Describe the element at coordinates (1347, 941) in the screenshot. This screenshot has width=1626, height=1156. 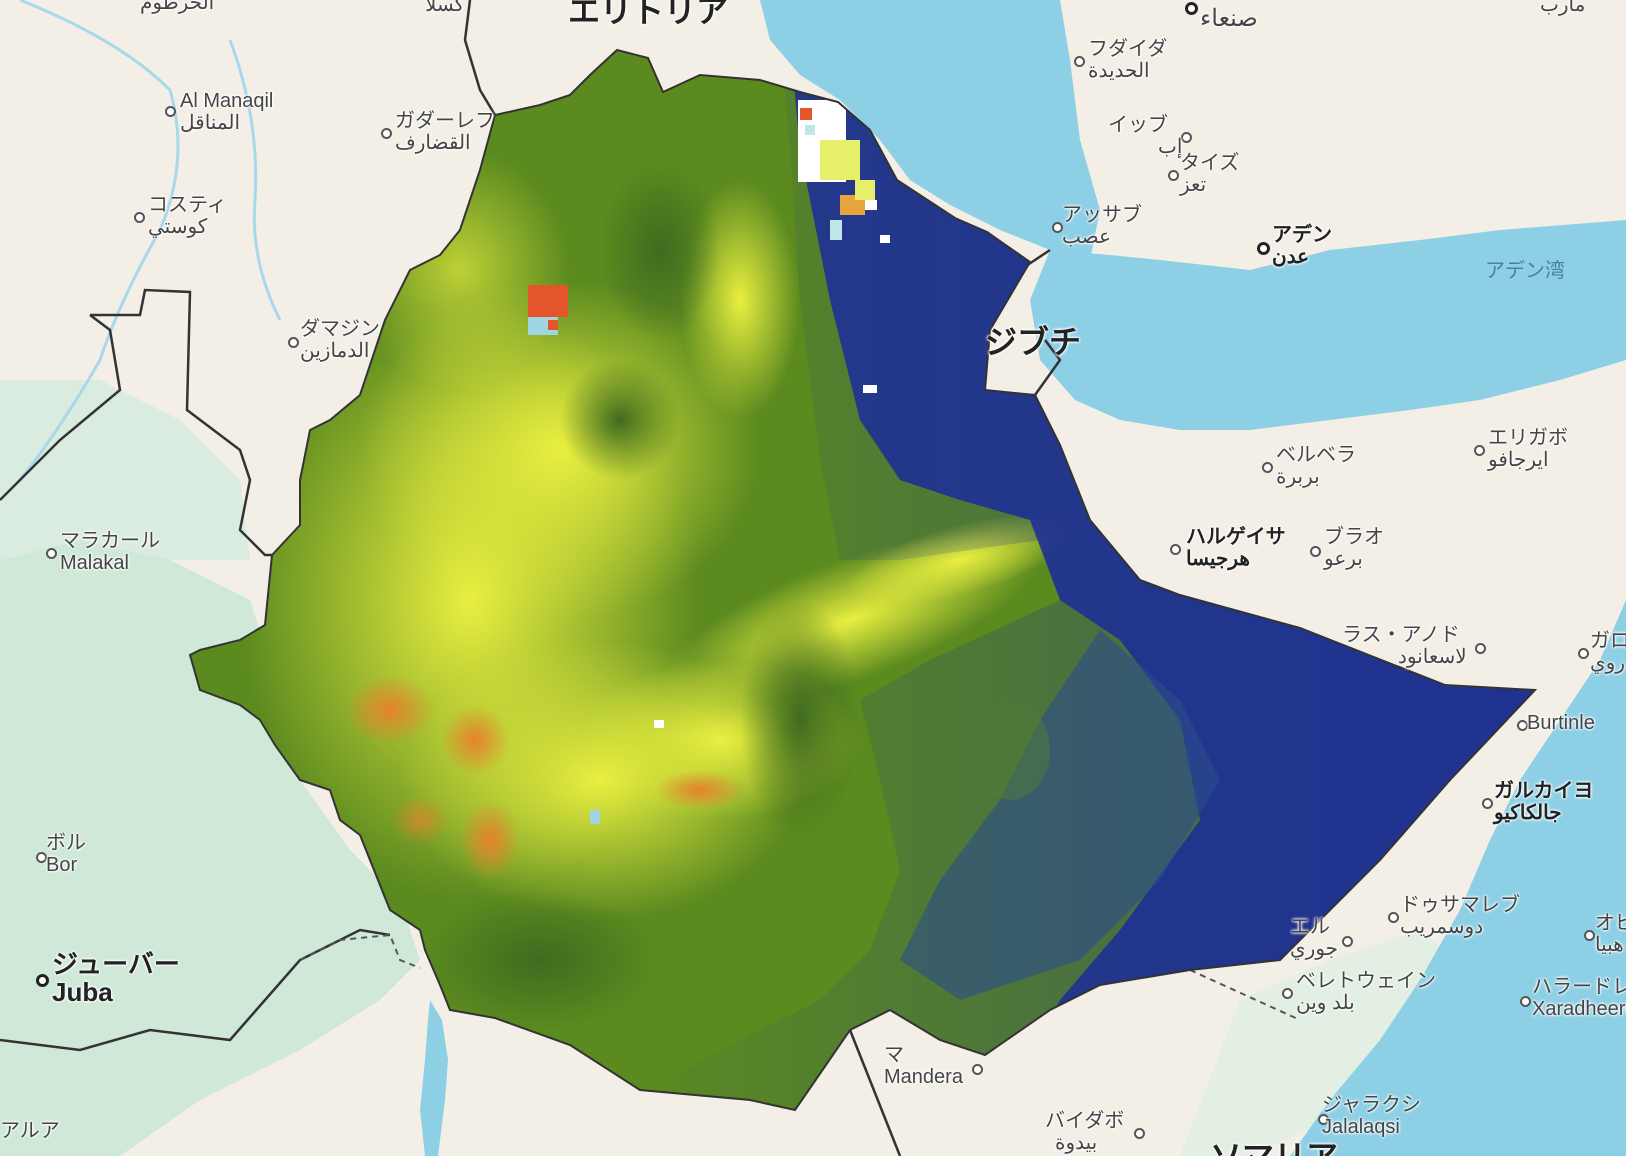
I see `marker-jowhar` at that location.